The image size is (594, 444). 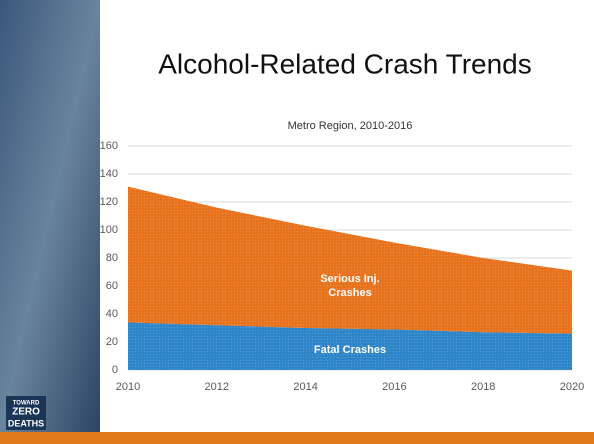 What do you see at coordinates (109, 174) in the screenshot?
I see `y-tick-label: 140` at bounding box center [109, 174].